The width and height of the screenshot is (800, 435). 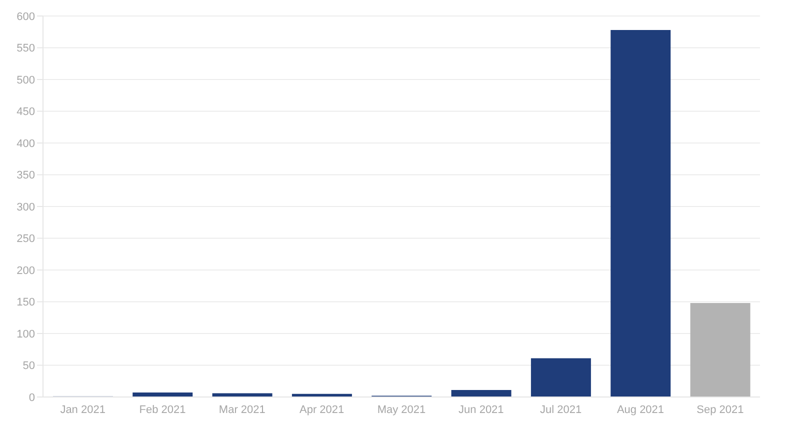 I want to click on y-tick-label: 500, so click(x=25, y=80).